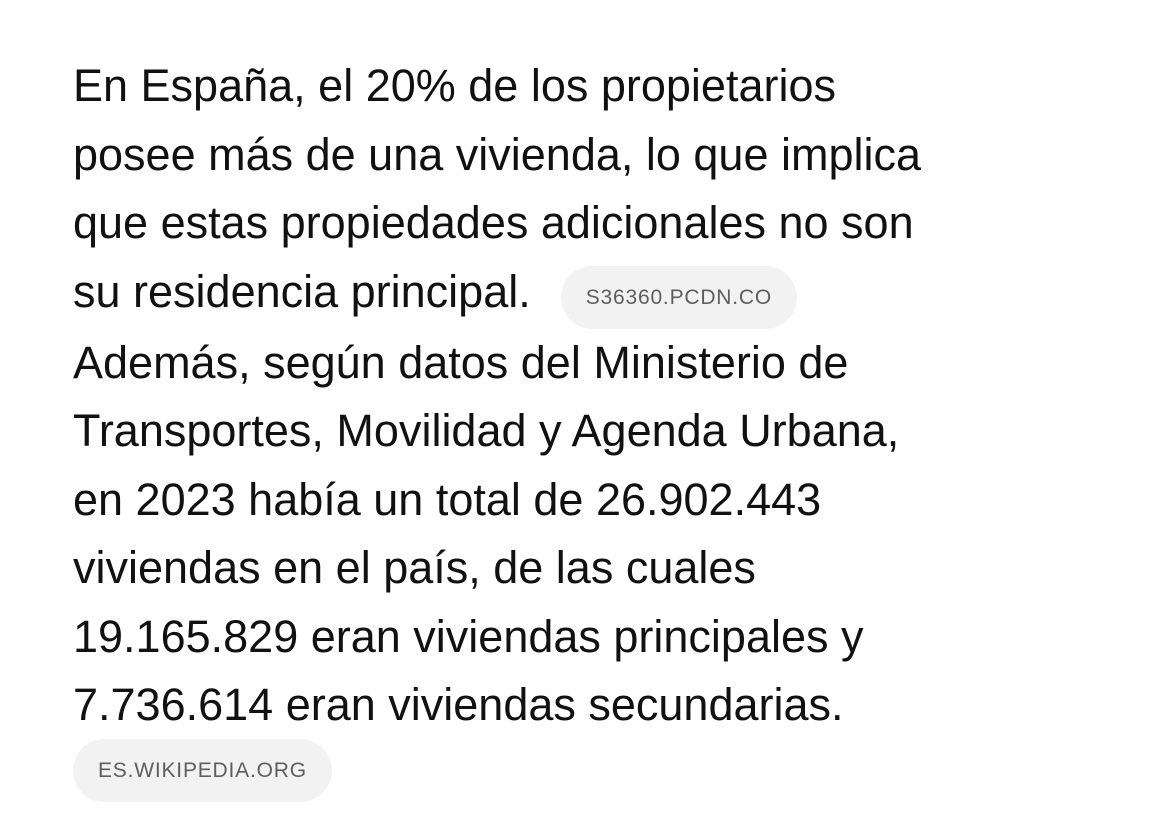  What do you see at coordinates (468, 636) in the screenshot?
I see `text-line: 19.165.829 eran viviendas principales y` at bounding box center [468, 636].